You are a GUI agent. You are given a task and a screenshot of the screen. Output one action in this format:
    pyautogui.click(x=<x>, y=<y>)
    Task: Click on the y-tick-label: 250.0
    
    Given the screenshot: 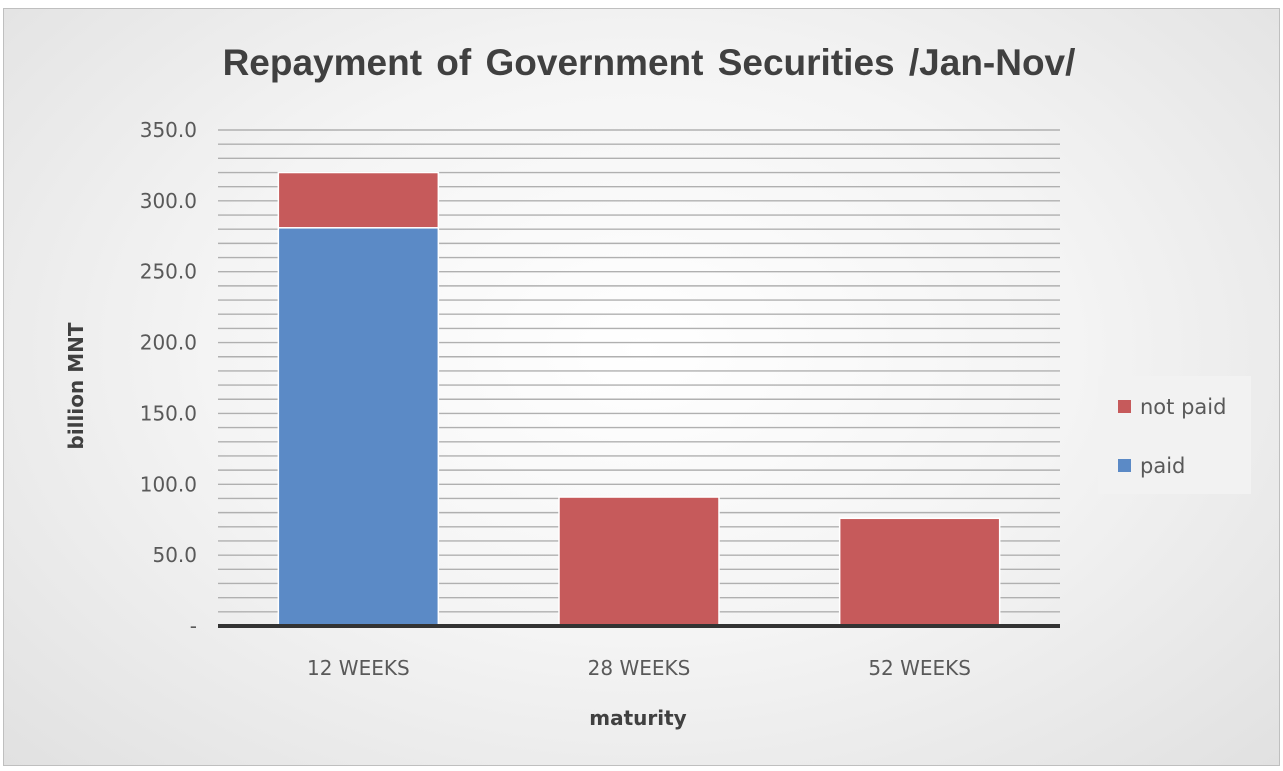 What is the action you would take?
    pyautogui.click(x=168, y=272)
    